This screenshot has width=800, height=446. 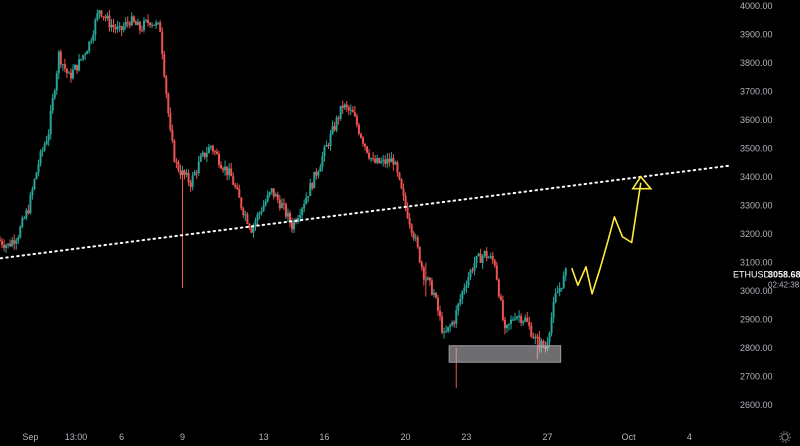 I want to click on time-axis-bar, so click(x=400, y=437).